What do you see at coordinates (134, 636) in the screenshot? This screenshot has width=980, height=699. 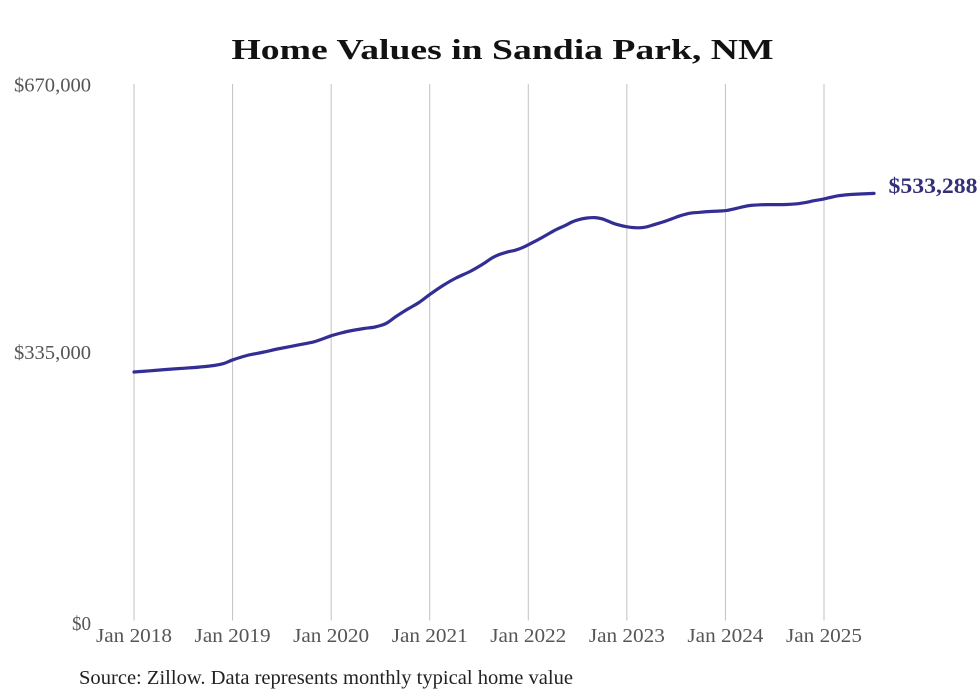 I see `svg-text: Jan 2018` at bounding box center [134, 636].